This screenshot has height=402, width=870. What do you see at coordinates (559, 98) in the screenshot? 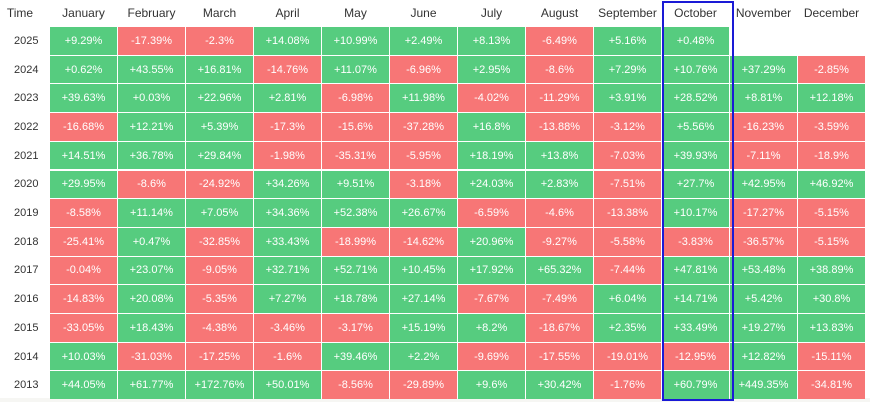
I see `return-cell: -11.29%` at bounding box center [559, 98].